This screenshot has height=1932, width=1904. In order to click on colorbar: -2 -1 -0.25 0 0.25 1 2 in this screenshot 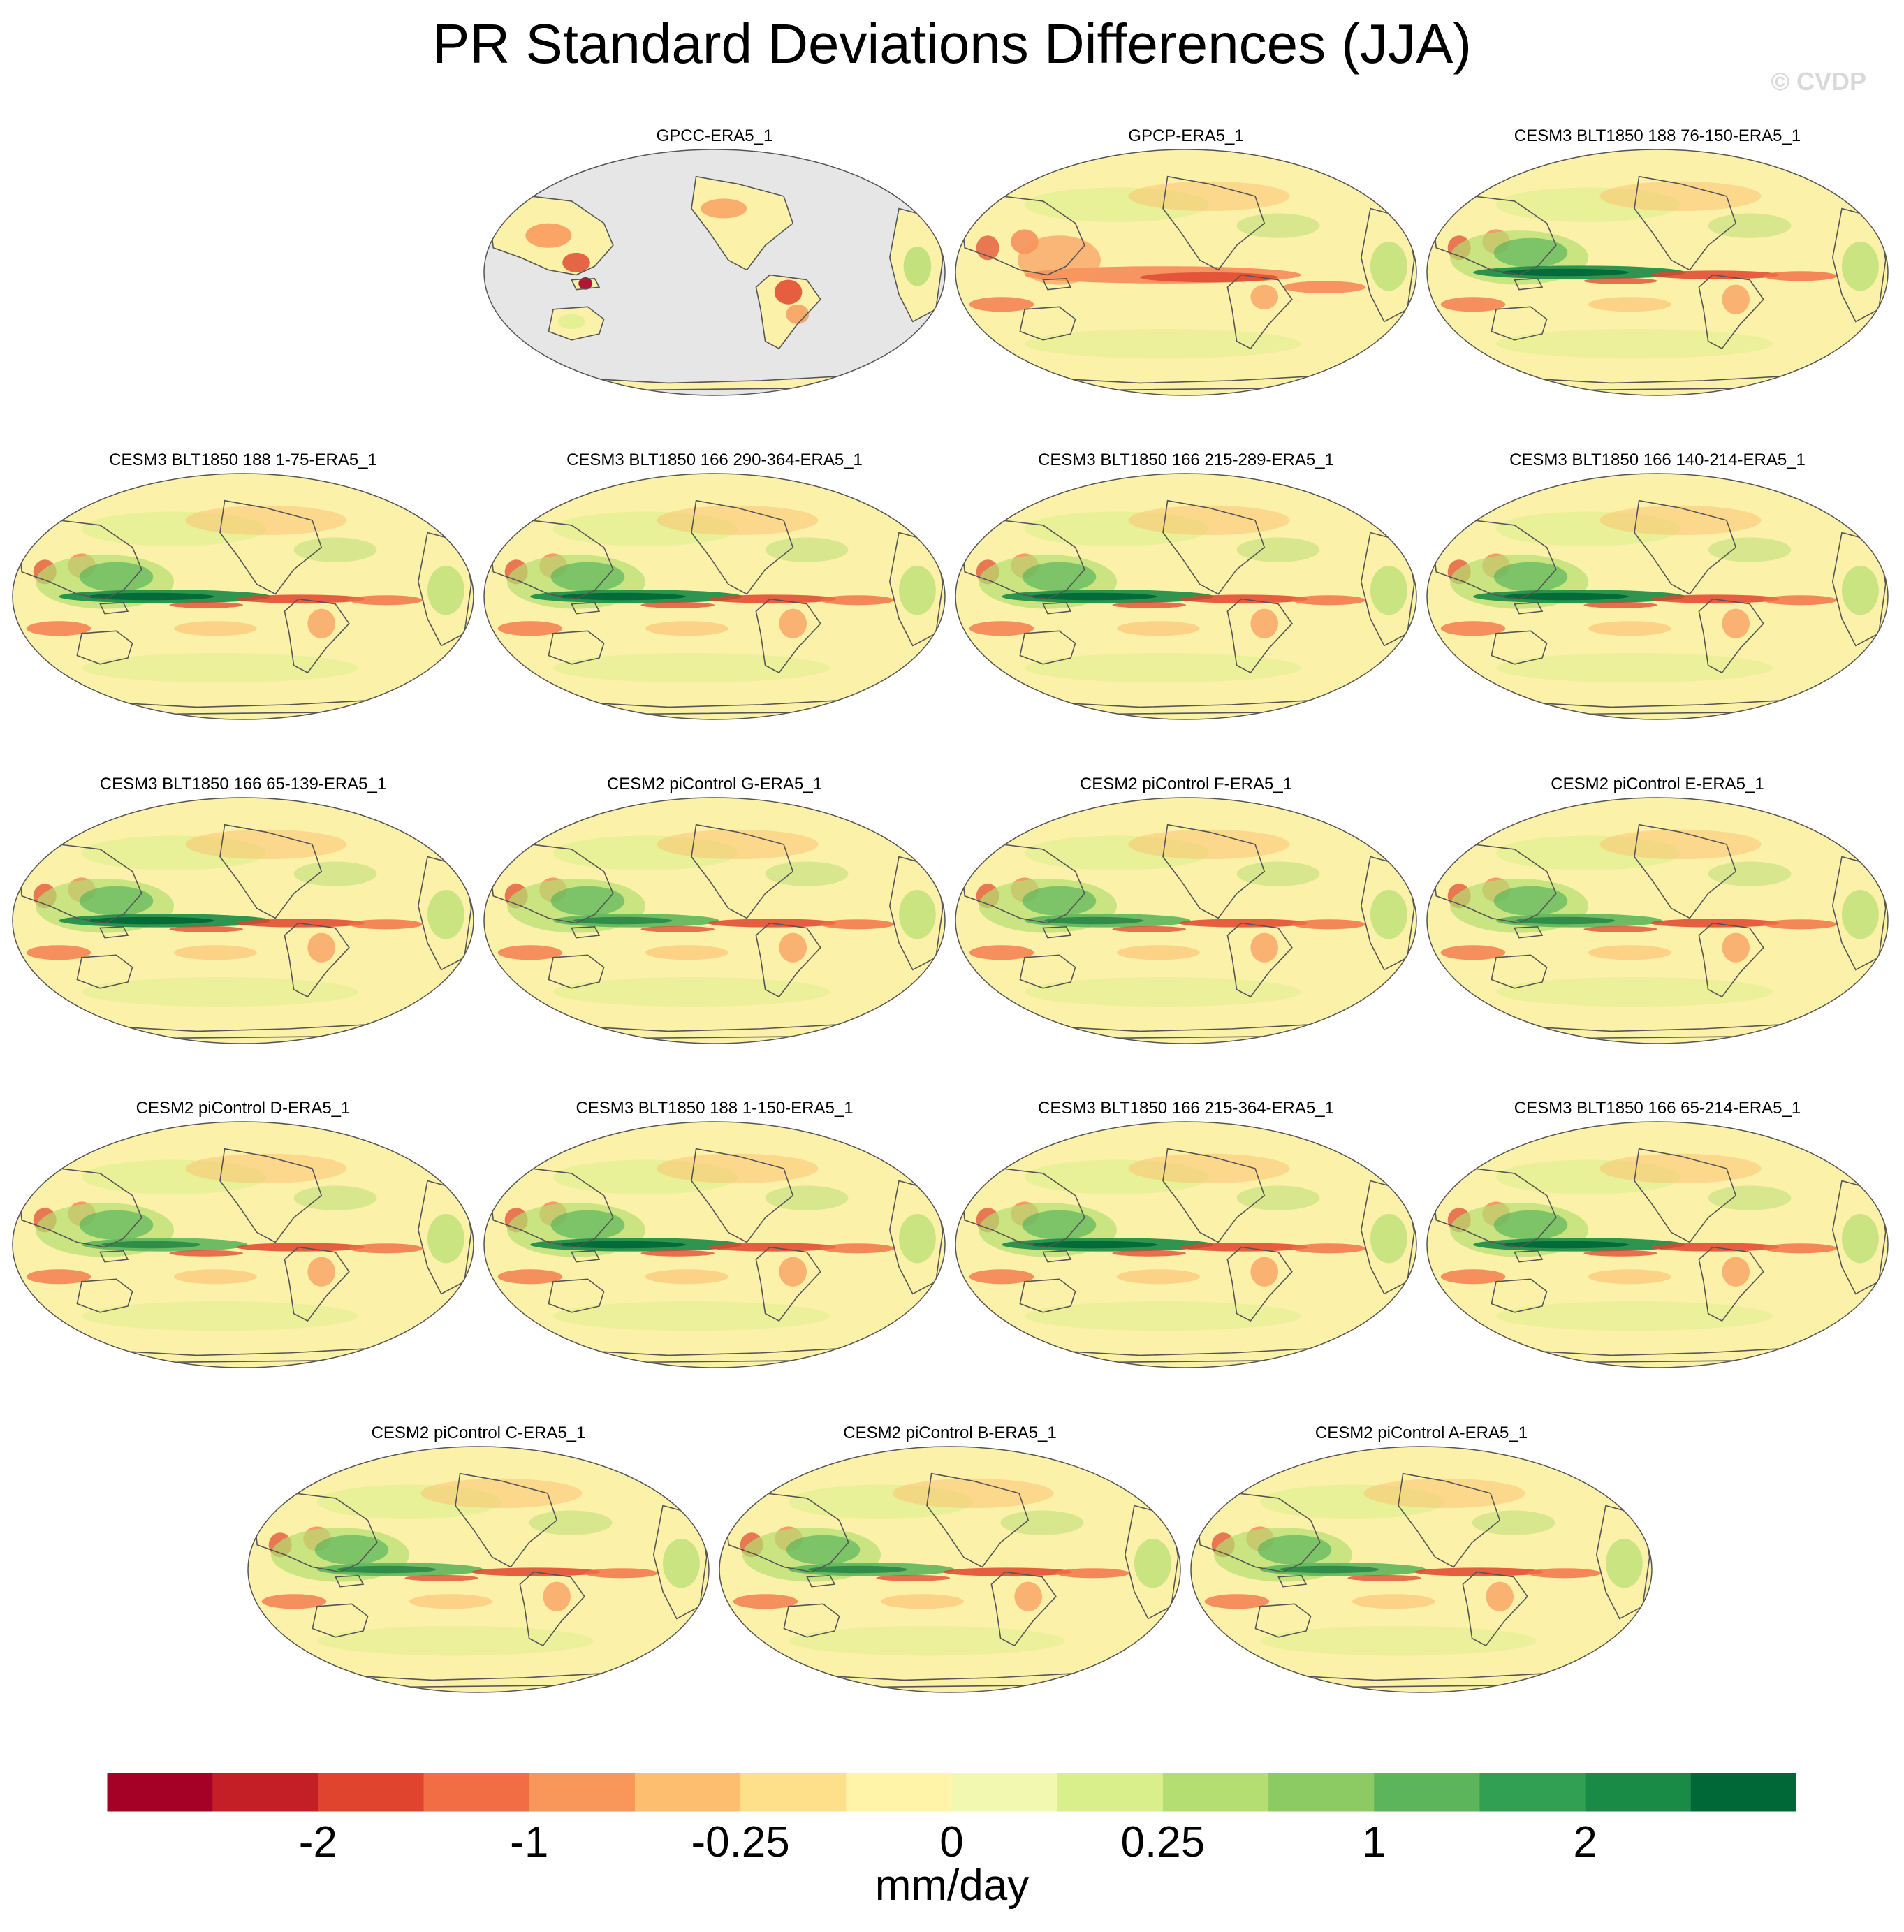, I will do `click(951, 1819)`.